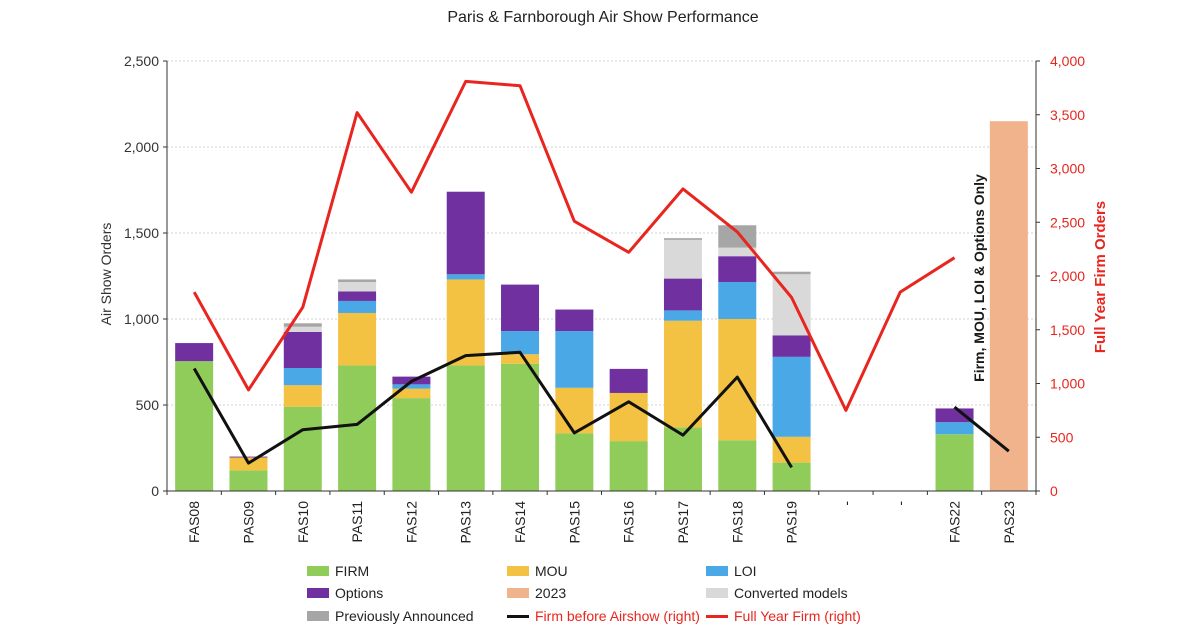  I want to click on x-tick-label: FAS18, so click(737, 522).